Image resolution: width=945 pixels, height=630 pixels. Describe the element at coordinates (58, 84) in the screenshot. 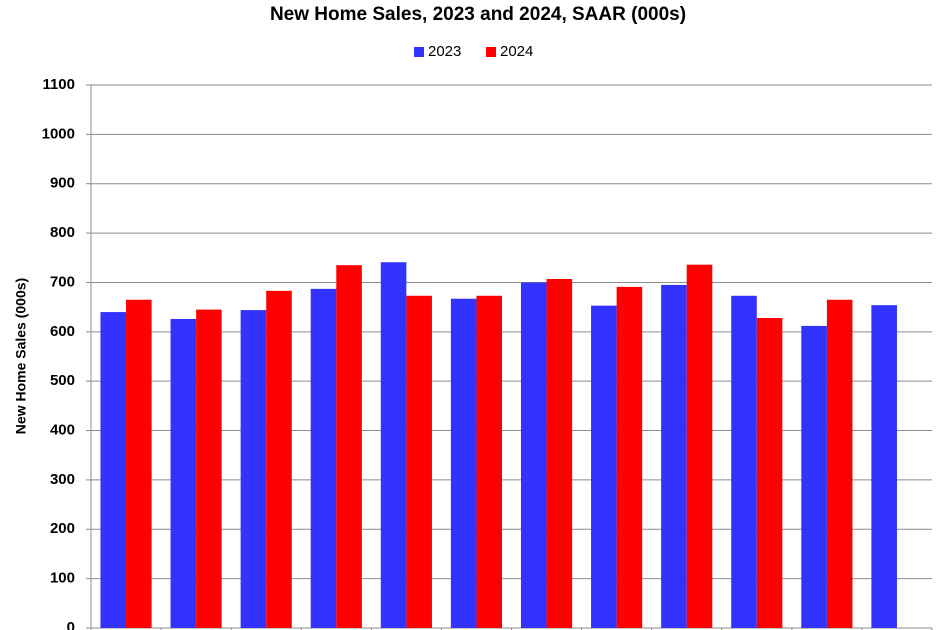

I see `y-tick-label: 1100` at that location.